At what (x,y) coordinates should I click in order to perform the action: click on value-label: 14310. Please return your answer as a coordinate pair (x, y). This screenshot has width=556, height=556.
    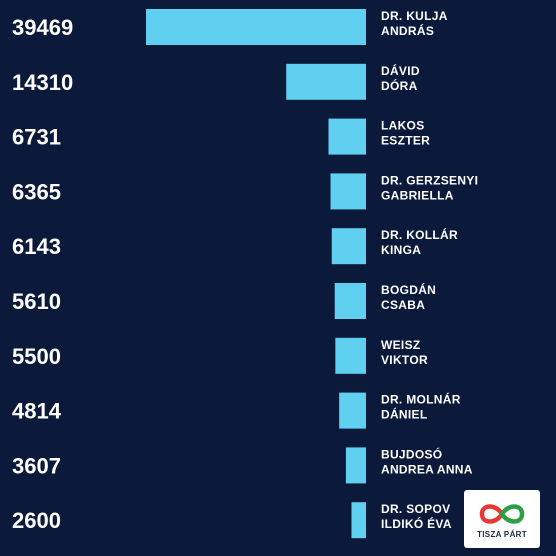
    Looking at the image, I should click on (42, 82).